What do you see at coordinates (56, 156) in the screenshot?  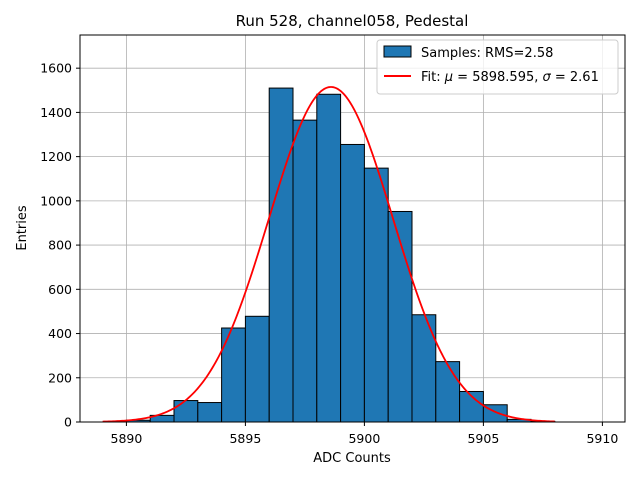 I see `y-tick-label: 1200` at bounding box center [56, 156].